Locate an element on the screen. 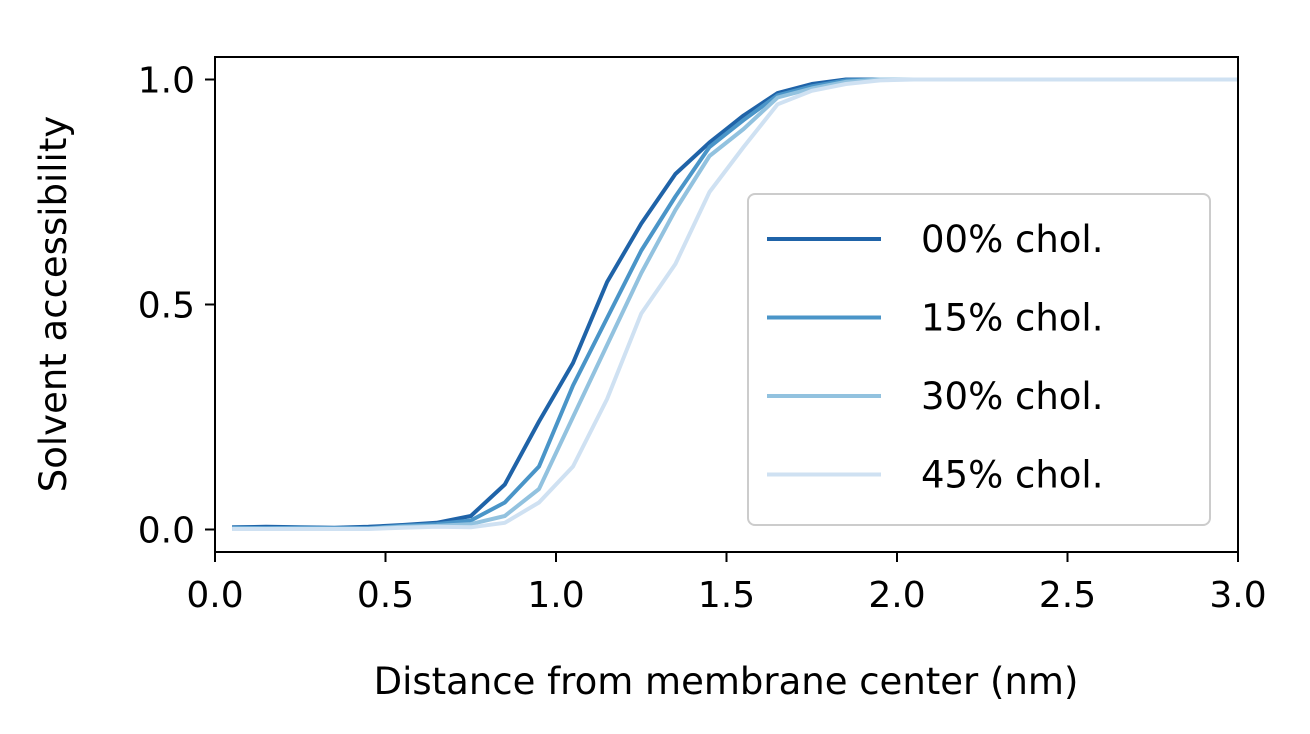 Image resolution: width=1310 pixels, height=734 pixels. legend-label-1: 15% chol. is located at coordinates (1012, 318).